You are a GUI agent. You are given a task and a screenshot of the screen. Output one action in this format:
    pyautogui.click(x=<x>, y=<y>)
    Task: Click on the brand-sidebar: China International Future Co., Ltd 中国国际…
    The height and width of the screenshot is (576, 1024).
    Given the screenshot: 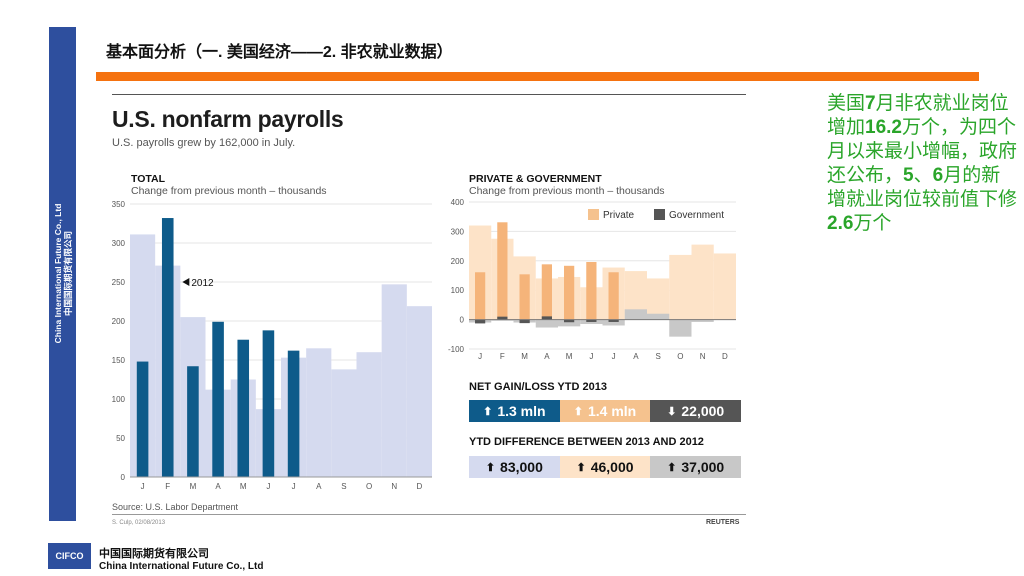 What is the action you would take?
    pyautogui.click(x=62, y=274)
    